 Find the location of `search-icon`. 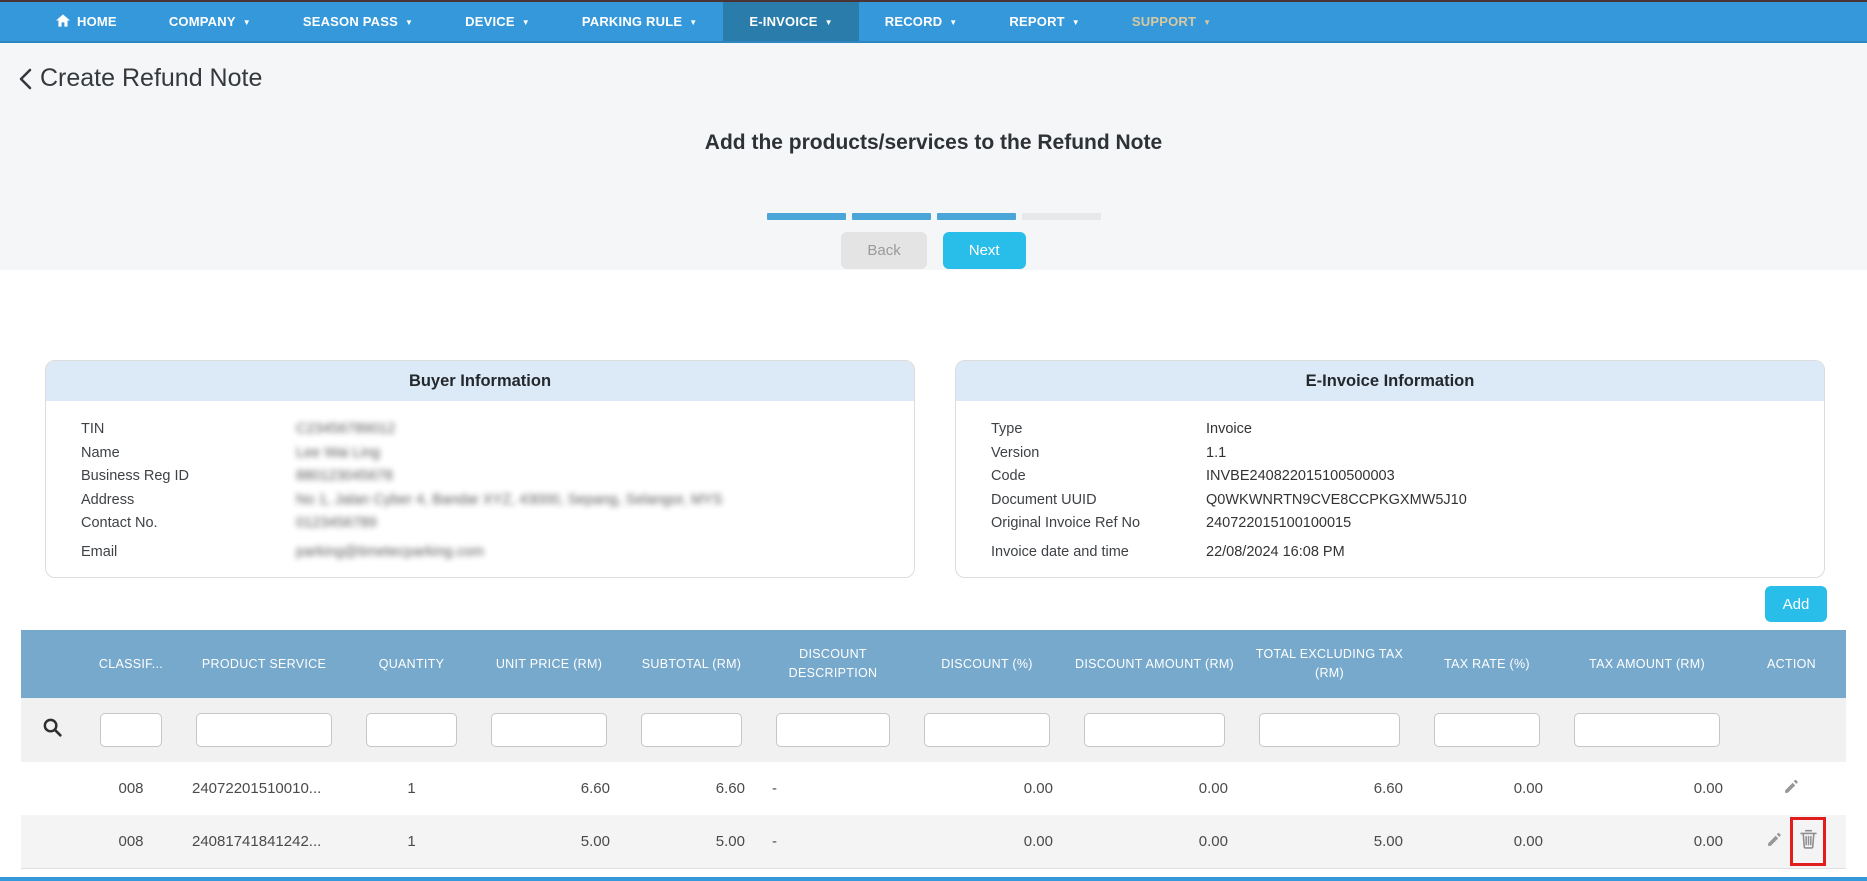

search-icon is located at coordinates (52, 730).